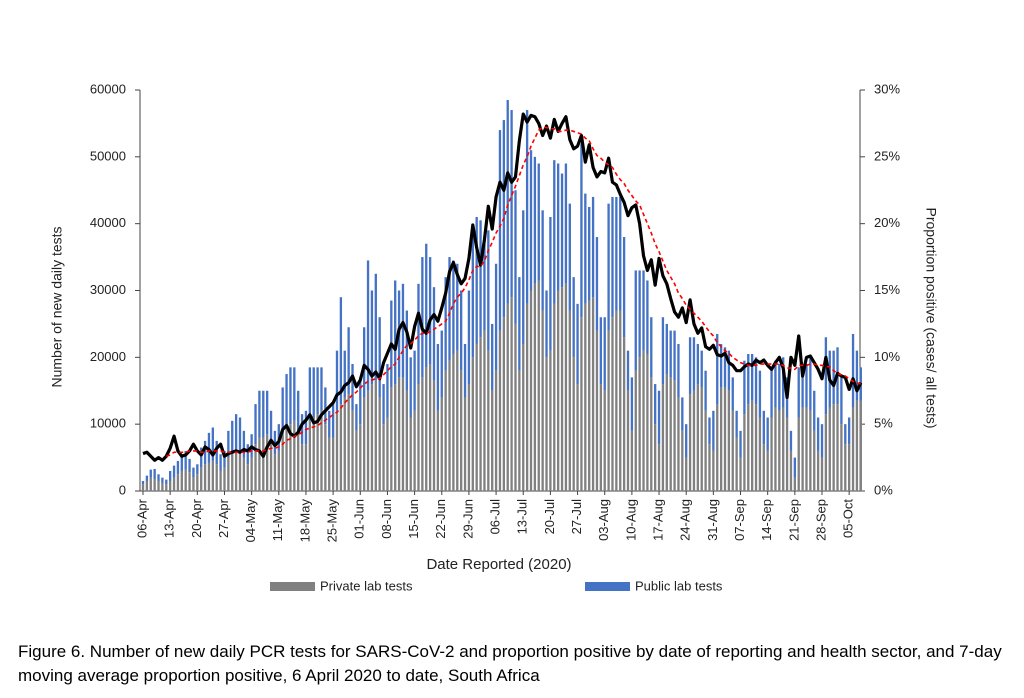 The height and width of the screenshot is (698, 1024). What do you see at coordinates (108, 423) in the screenshot?
I see `y-tick-label: 10000` at bounding box center [108, 423].